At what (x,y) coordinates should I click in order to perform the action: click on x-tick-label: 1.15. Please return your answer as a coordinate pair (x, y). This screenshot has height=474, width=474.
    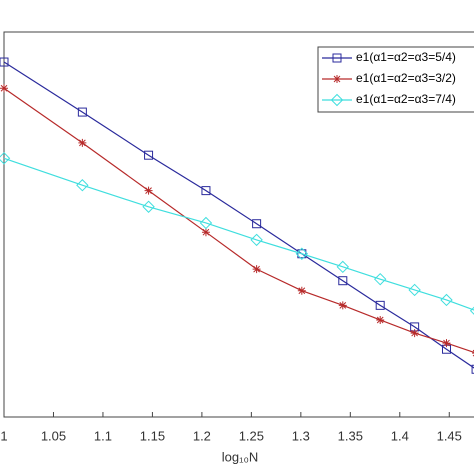
    Looking at the image, I should click on (152, 435).